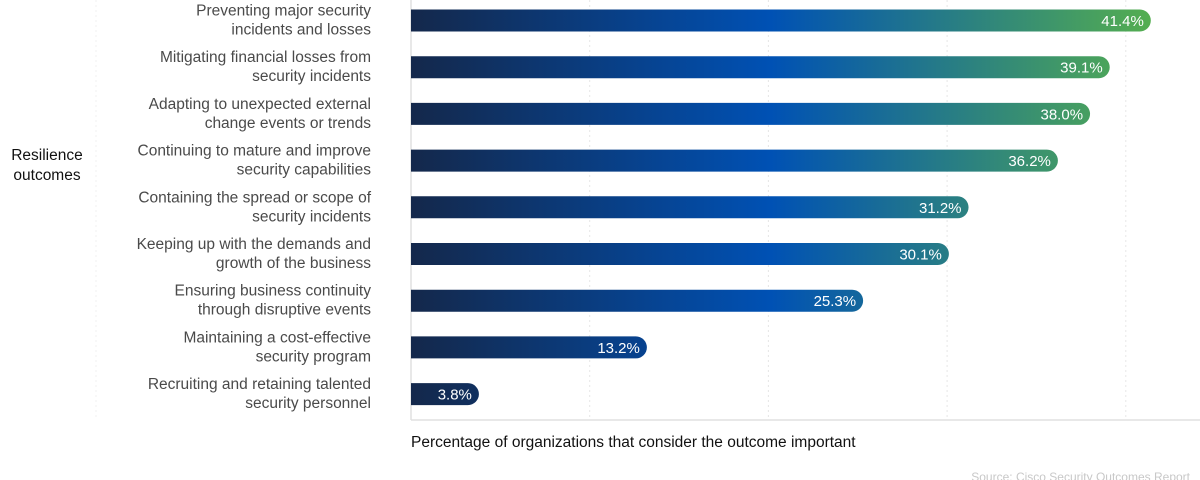  Describe the element at coordinates (277, 337) in the screenshot. I see `category-label: Maintaining a cost-effective` at that location.